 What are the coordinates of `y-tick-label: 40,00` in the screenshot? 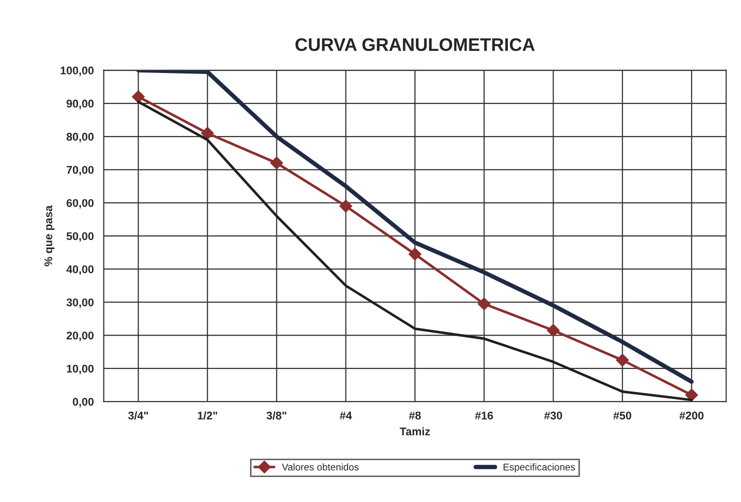 It's located at (80, 270).